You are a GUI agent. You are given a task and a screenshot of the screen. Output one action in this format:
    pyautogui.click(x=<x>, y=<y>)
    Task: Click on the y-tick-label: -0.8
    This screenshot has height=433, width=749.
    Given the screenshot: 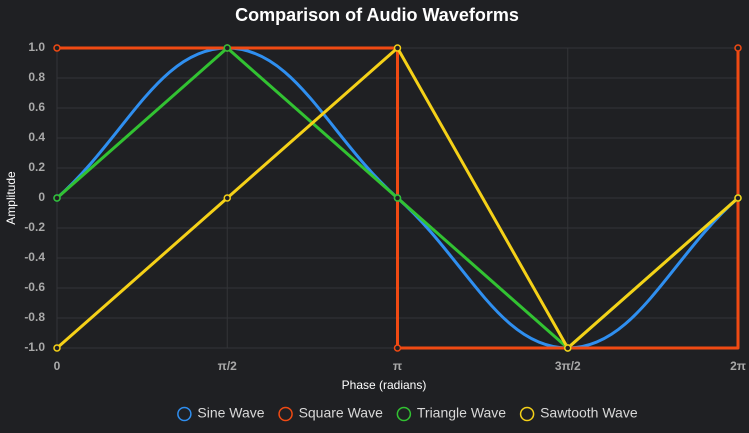 What is the action you would take?
    pyautogui.click(x=34, y=317)
    